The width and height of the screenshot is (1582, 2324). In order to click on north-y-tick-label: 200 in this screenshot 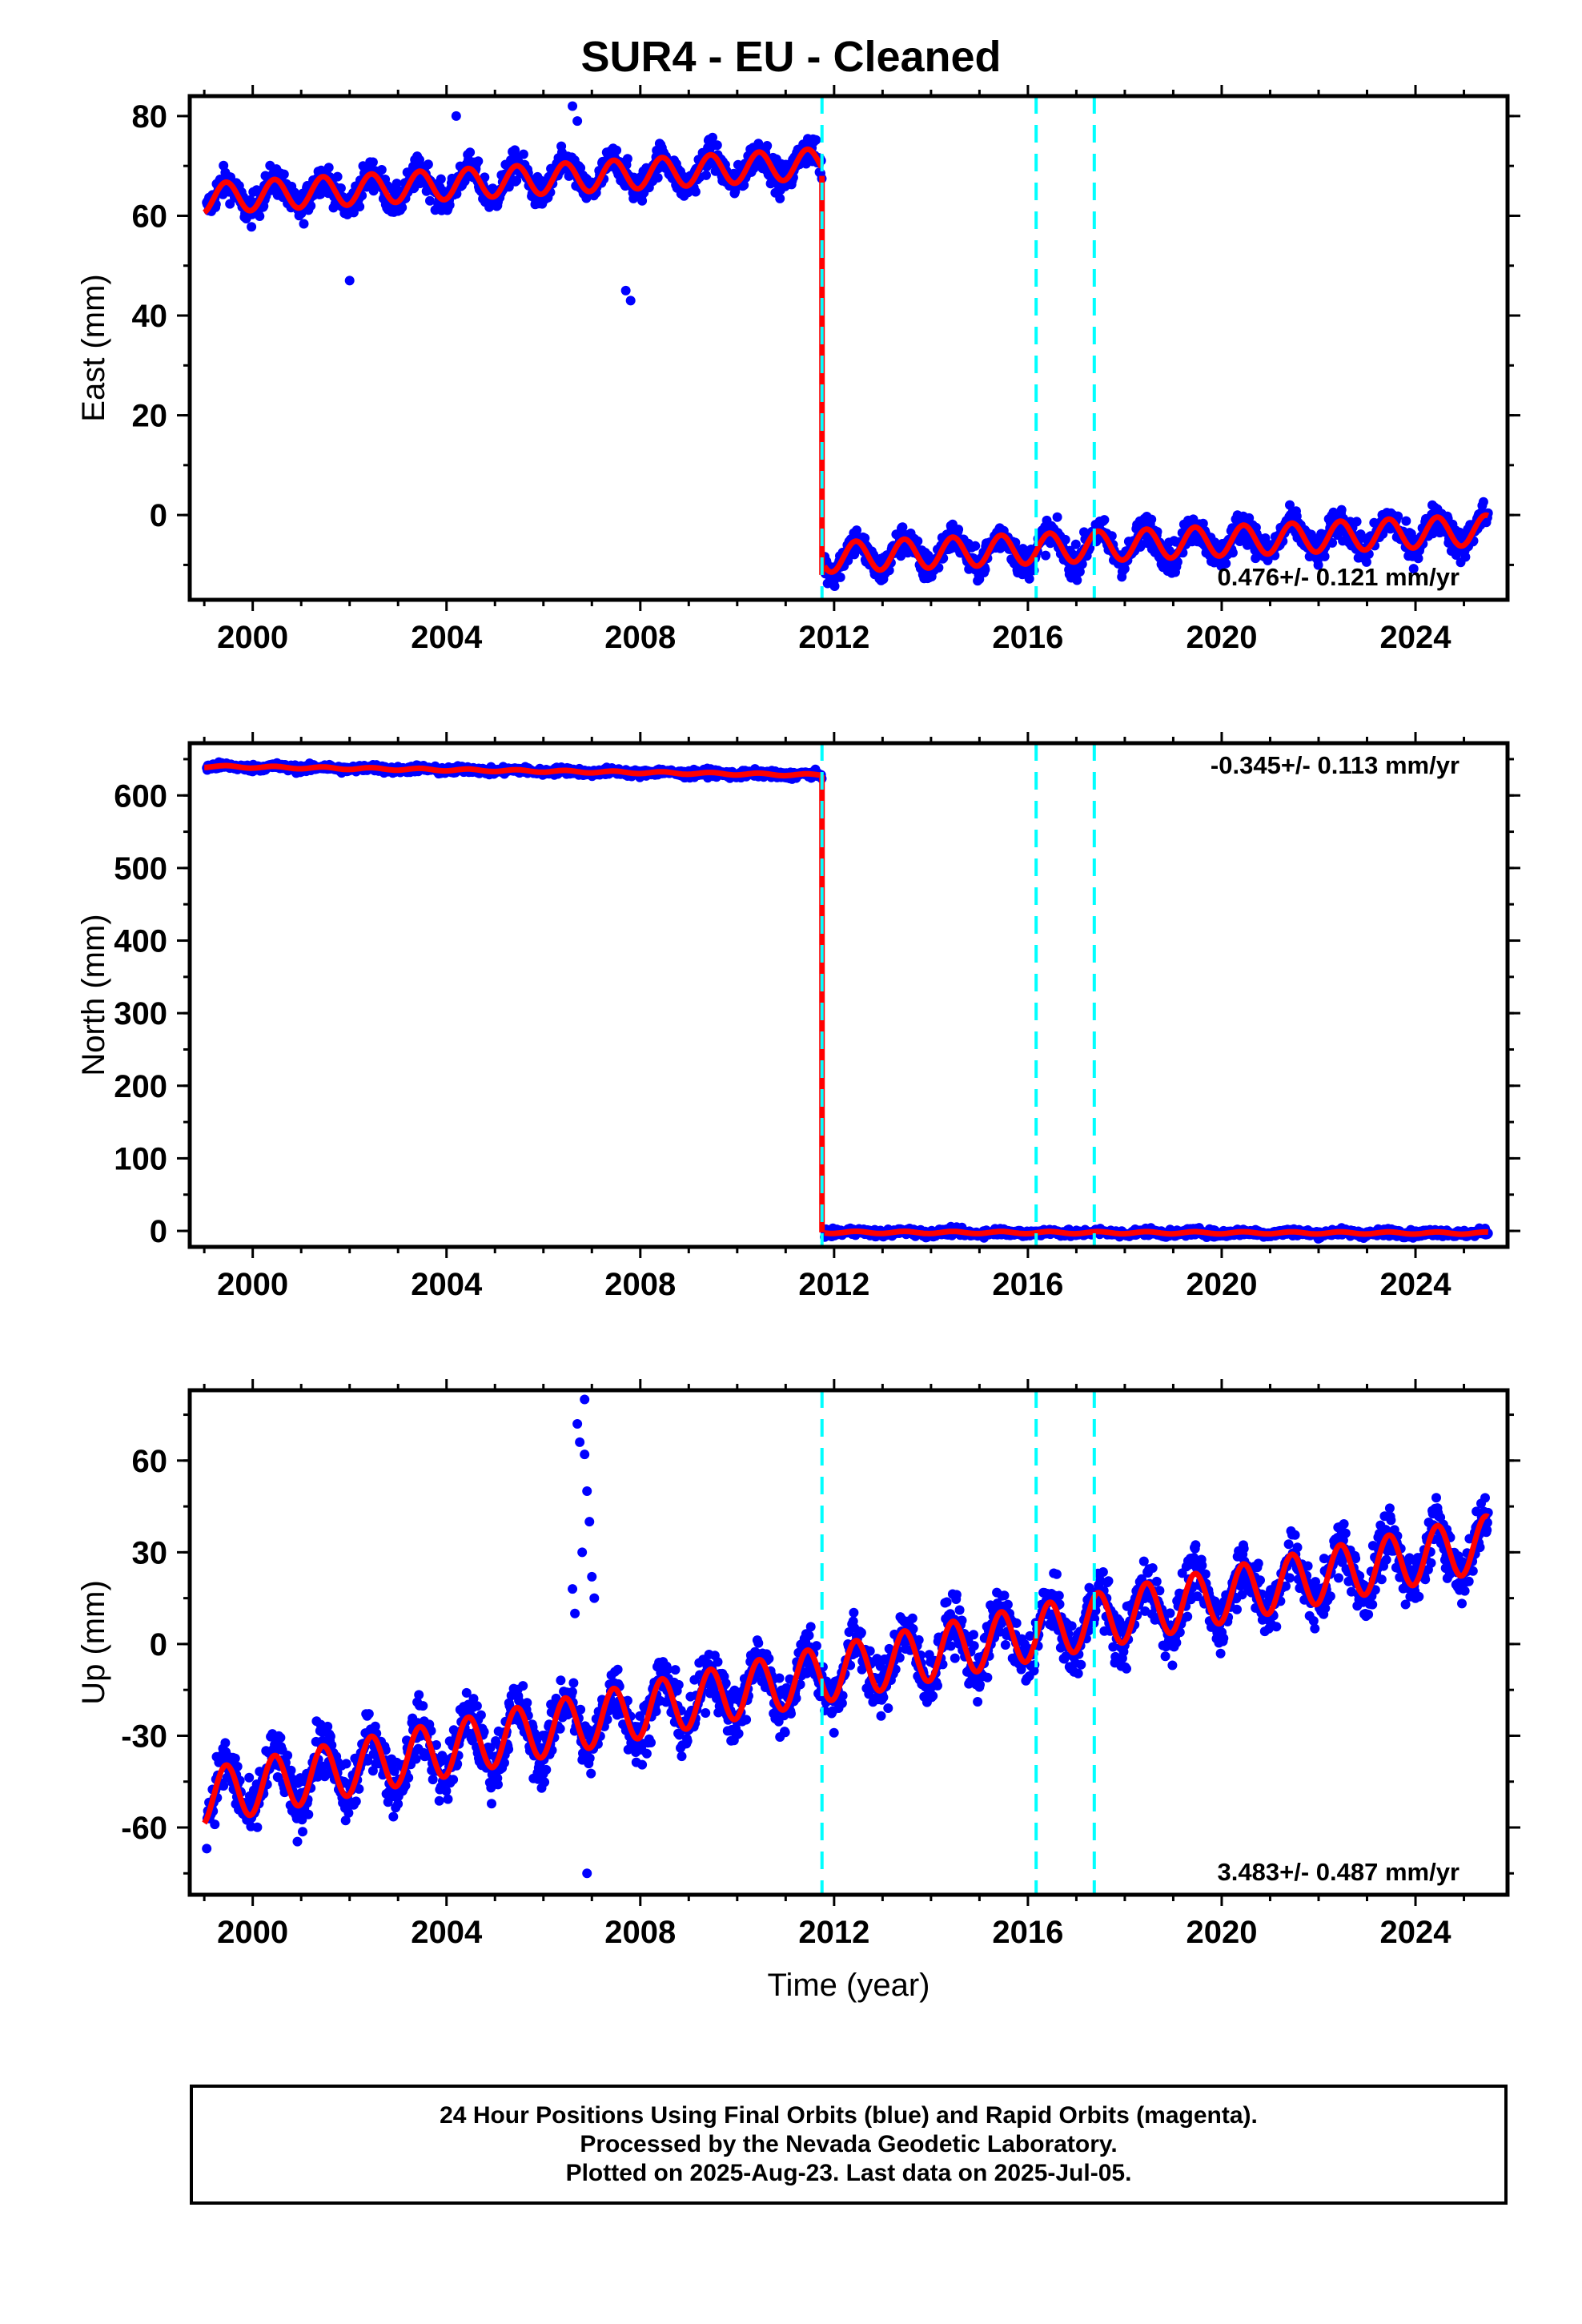, I will do `click(140, 1086)`.